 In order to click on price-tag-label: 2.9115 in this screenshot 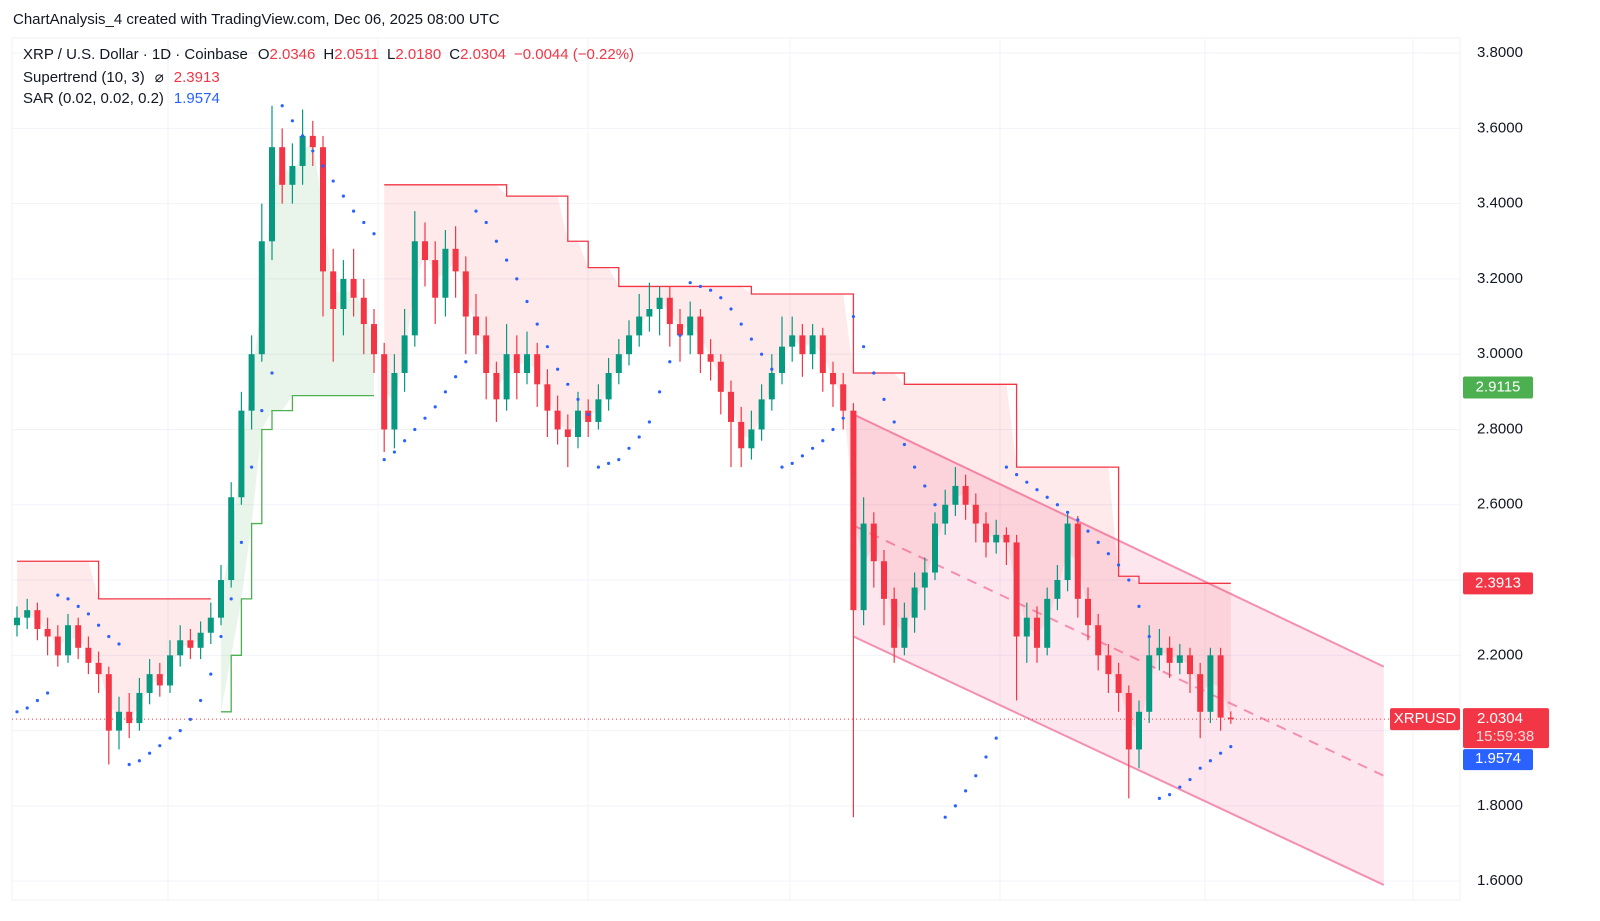, I will do `click(1498, 386)`.